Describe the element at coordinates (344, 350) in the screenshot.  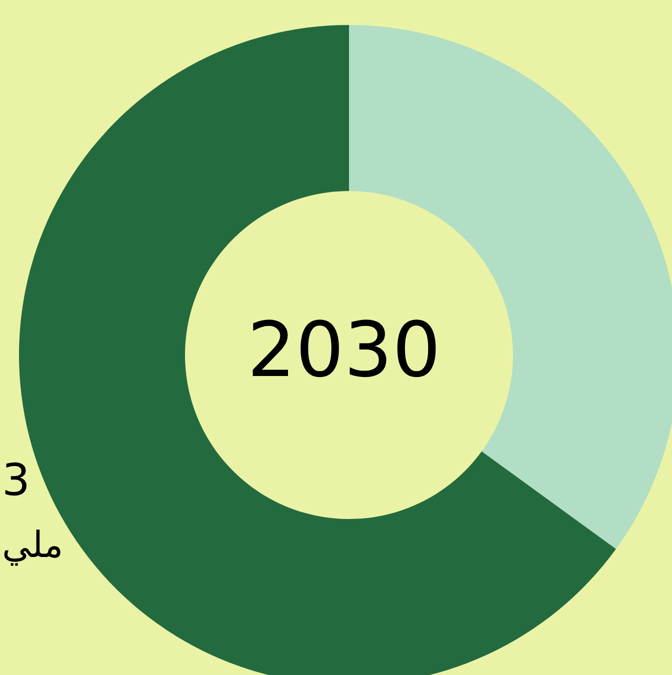
I see `text: 2030` at that location.